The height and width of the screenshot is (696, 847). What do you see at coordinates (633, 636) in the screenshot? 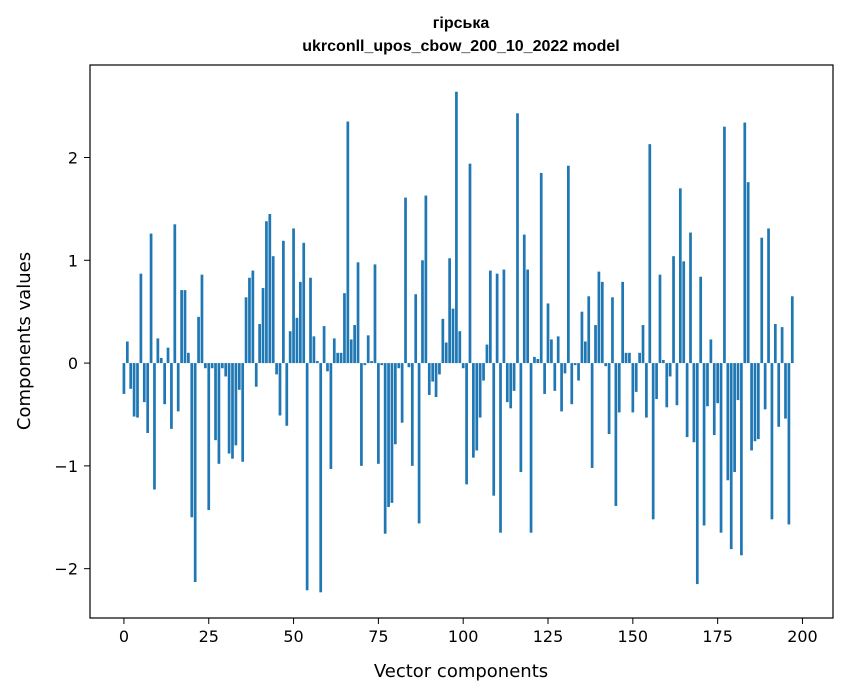
I see `x-tick-label: 150` at bounding box center [633, 636].